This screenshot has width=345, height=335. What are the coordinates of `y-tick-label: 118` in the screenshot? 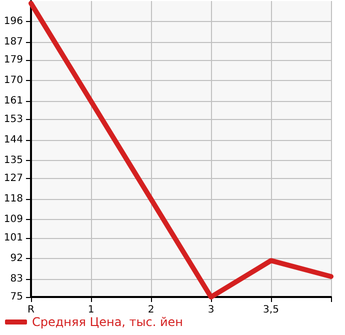 It's located at (13, 199).